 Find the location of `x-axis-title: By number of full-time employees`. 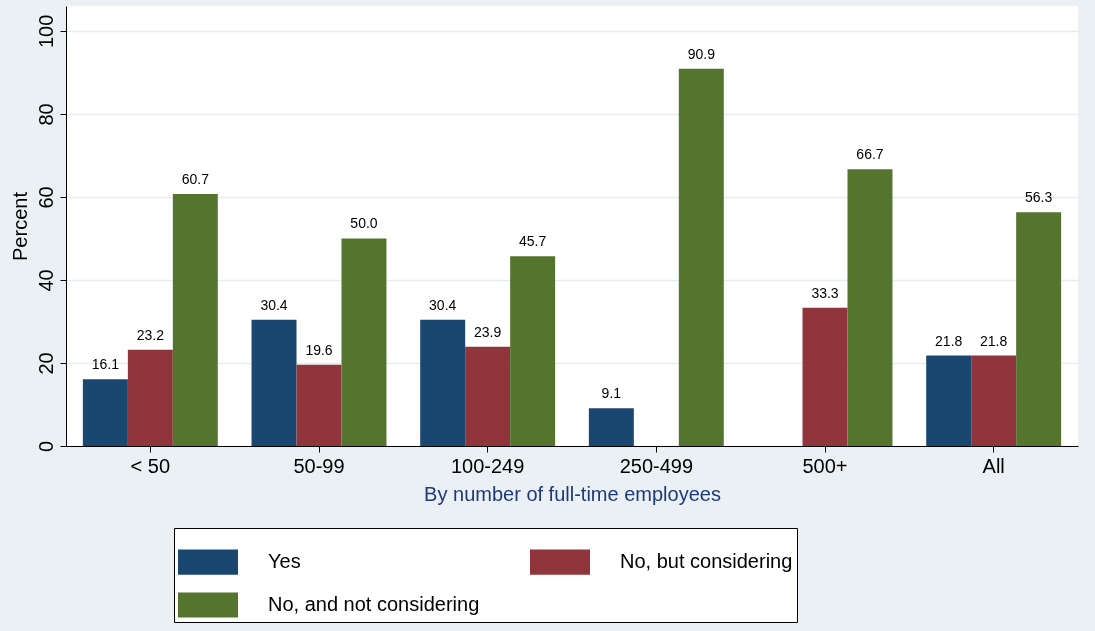

x-axis-title: By number of full-time employees is located at coordinates (572, 493).